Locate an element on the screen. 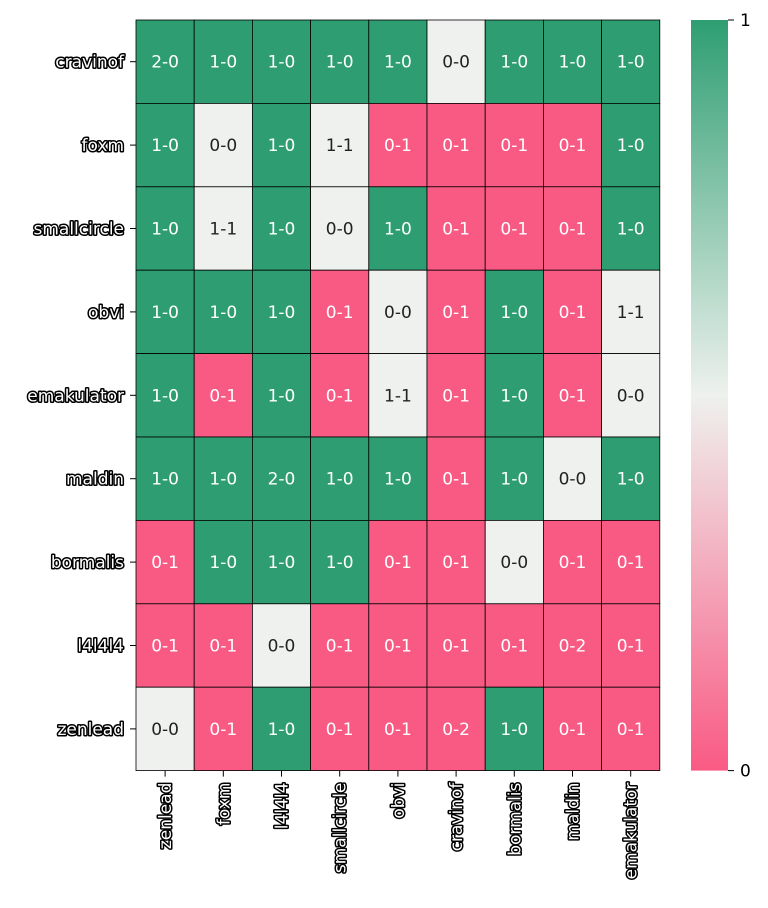 The image size is (768, 908). column-label: foxm is located at coordinates (224, 804).